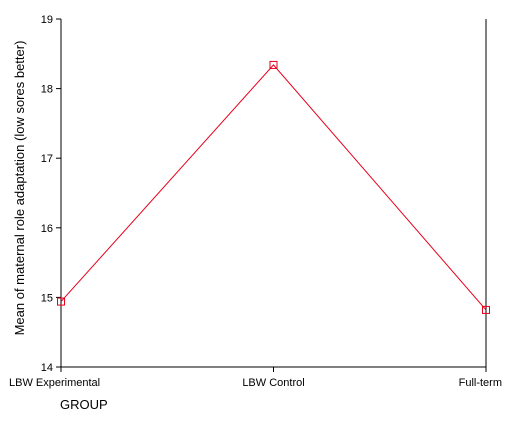 The image size is (513, 432). Describe the element at coordinates (480, 383) in the screenshot. I see `x-tick-label: Full-term` at that location.